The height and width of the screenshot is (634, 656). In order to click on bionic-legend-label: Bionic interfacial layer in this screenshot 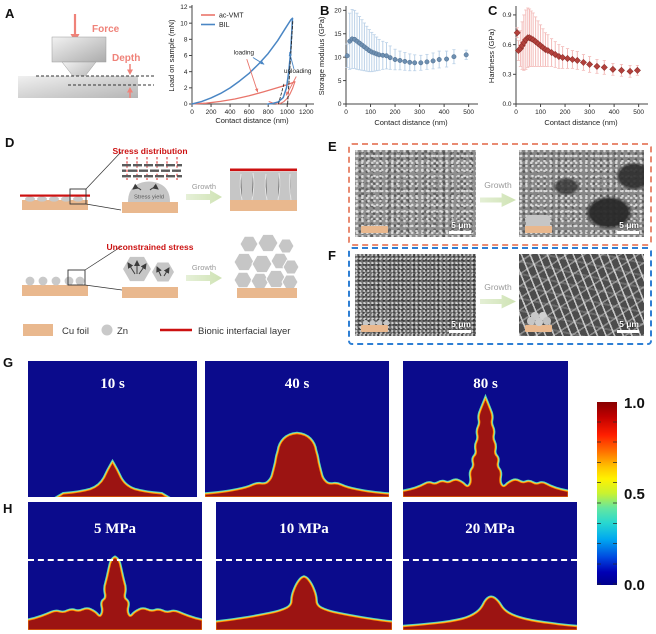, I will do `click(244, 331)`.